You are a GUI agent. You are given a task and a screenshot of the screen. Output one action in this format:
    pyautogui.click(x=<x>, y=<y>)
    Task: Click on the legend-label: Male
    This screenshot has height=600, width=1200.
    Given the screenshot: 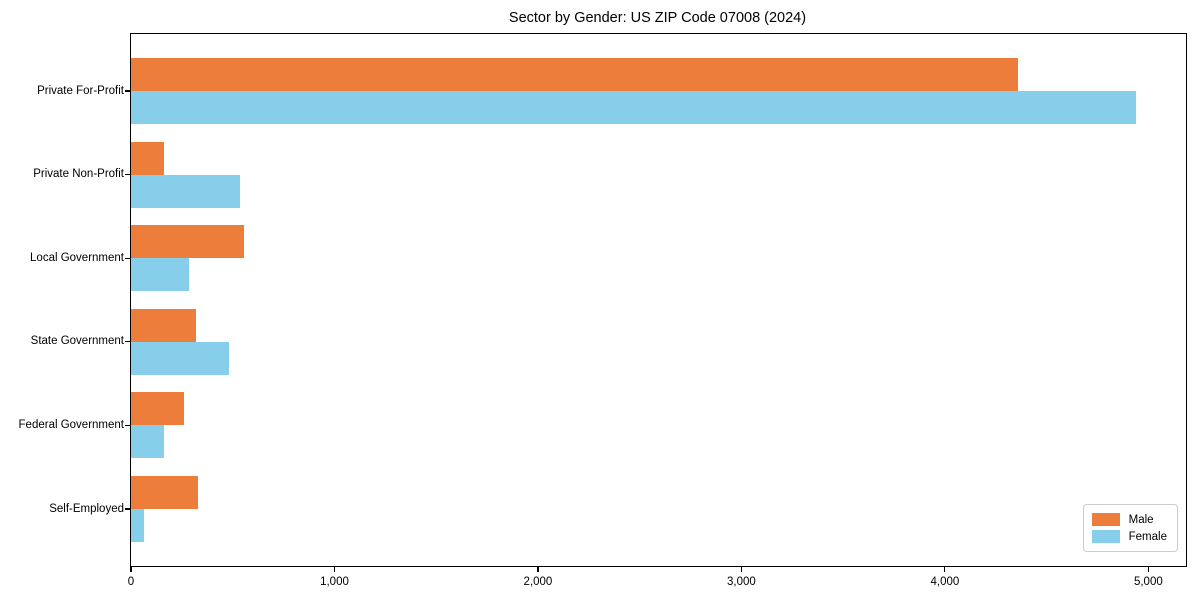 What is the action you would take?
    pyautogui.click(x=1141, y=519)
    